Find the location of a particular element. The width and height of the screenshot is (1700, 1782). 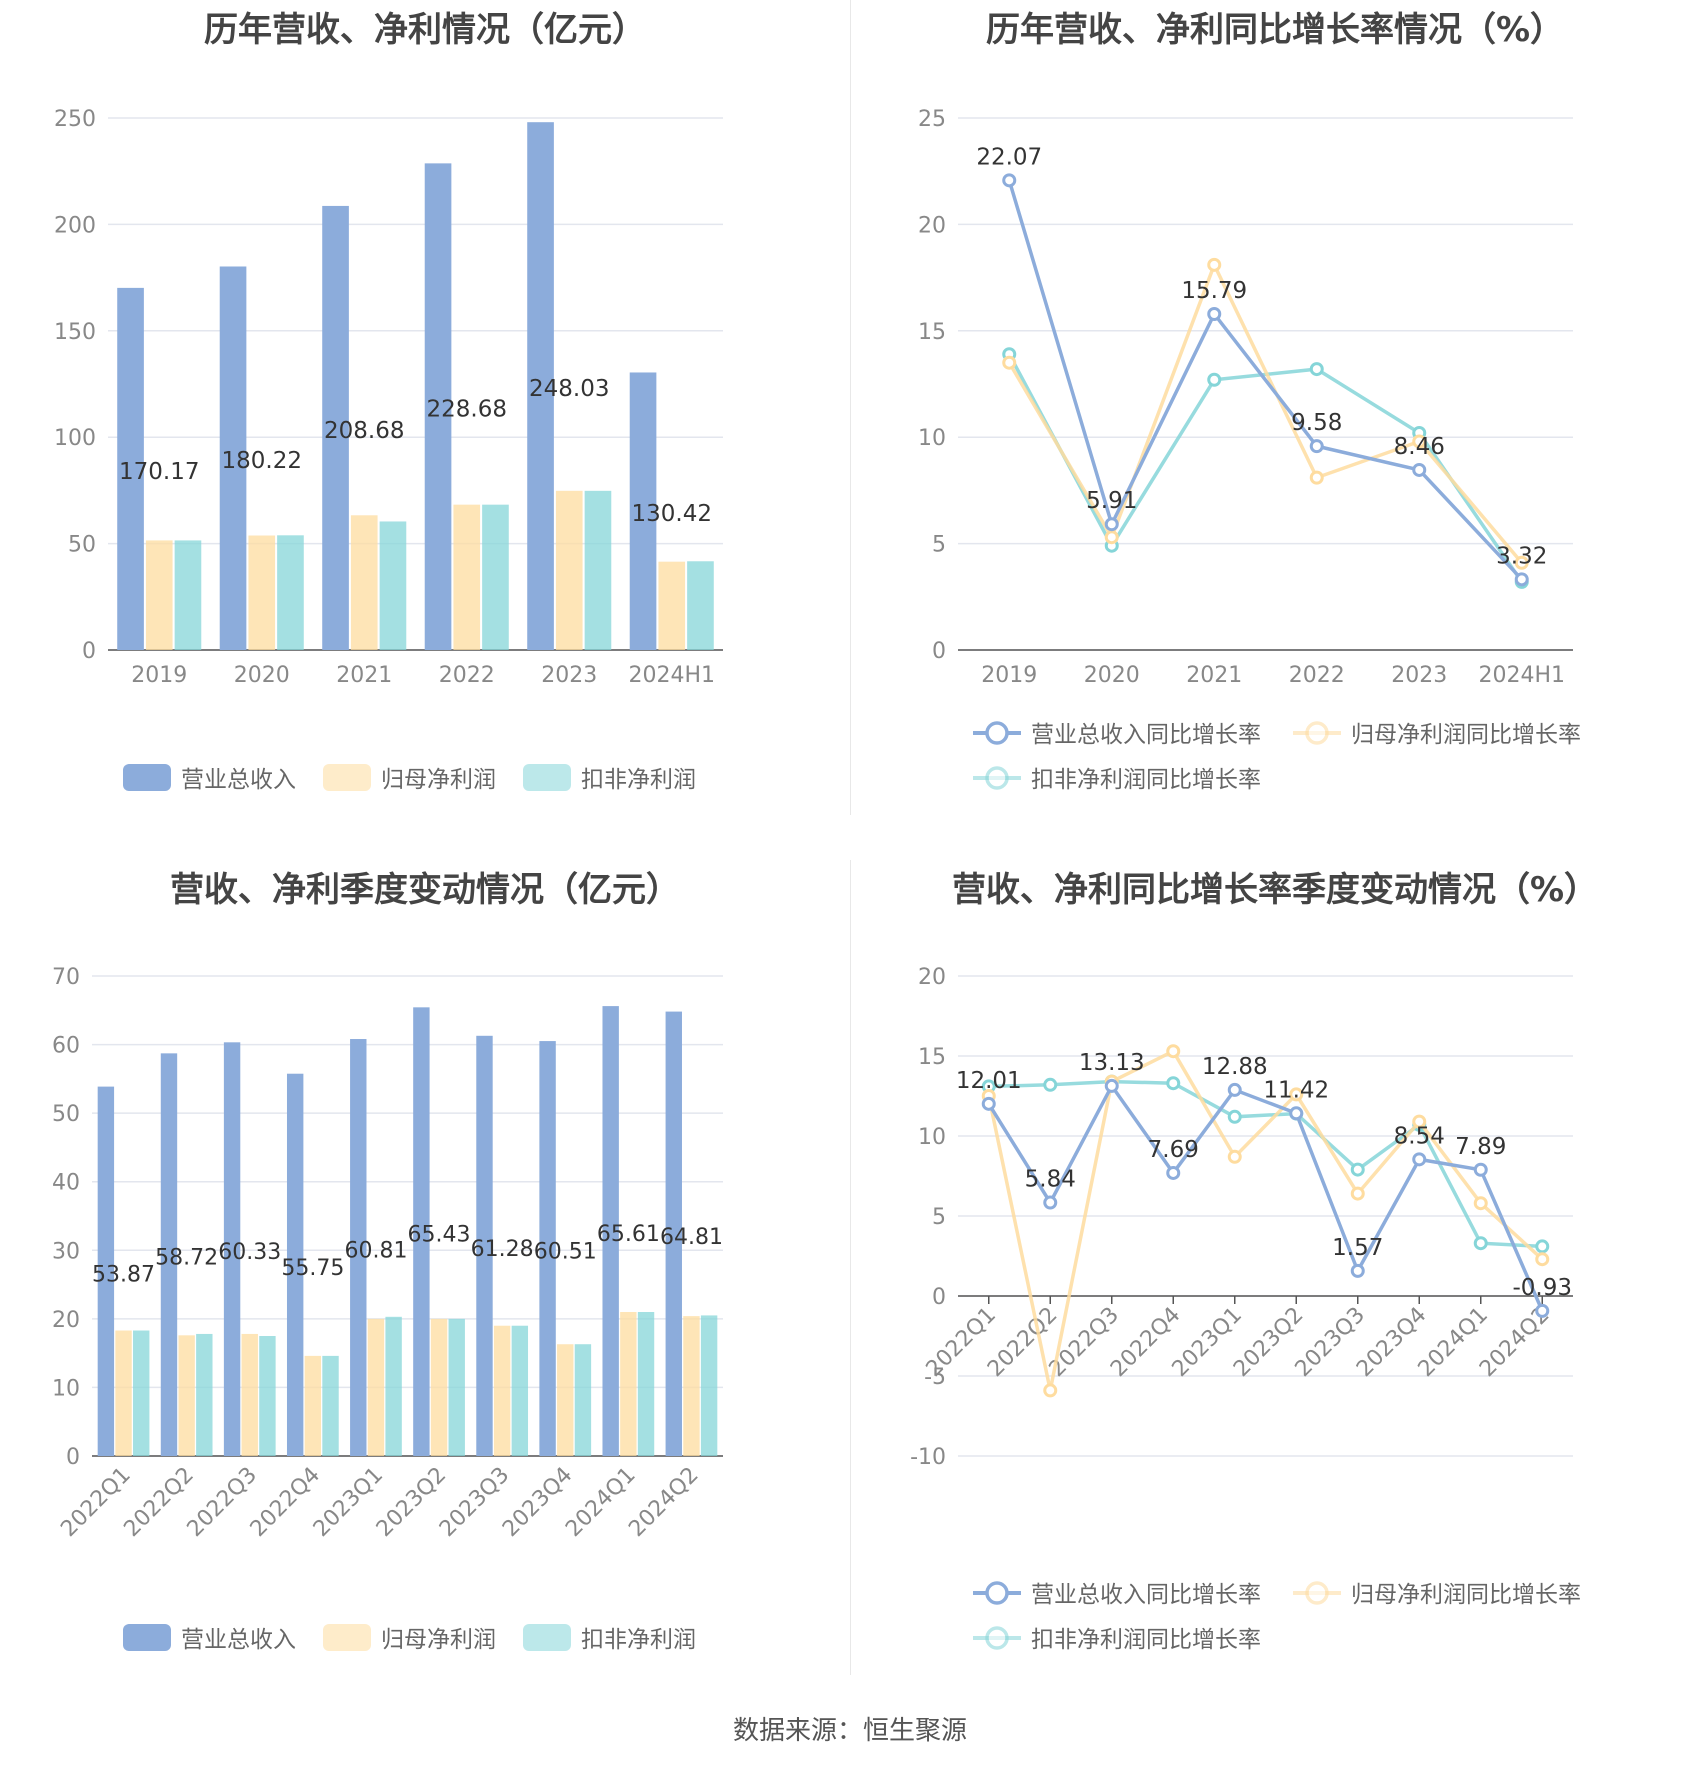

data-label: 15.79 is located at coordinates (1214, 291).